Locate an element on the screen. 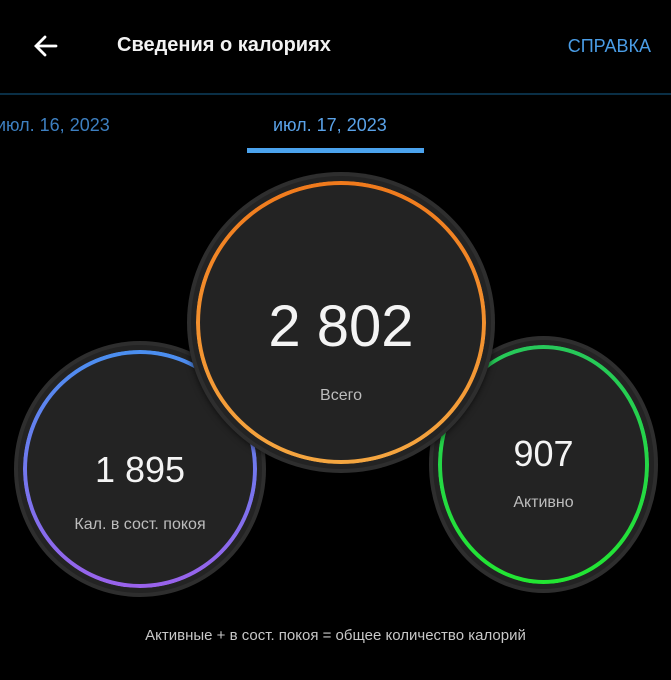 This screenshot has width=671, height=680. page-title: Сведения о калориях is located at coordinates (224, 45).